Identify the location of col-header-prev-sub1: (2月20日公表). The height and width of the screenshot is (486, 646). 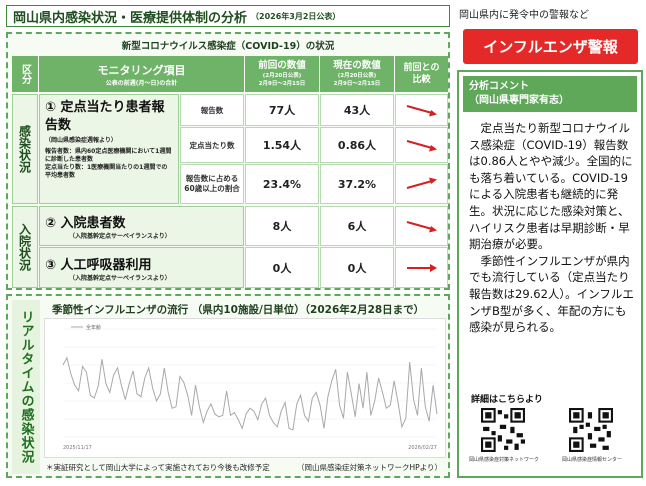
(282, 76).